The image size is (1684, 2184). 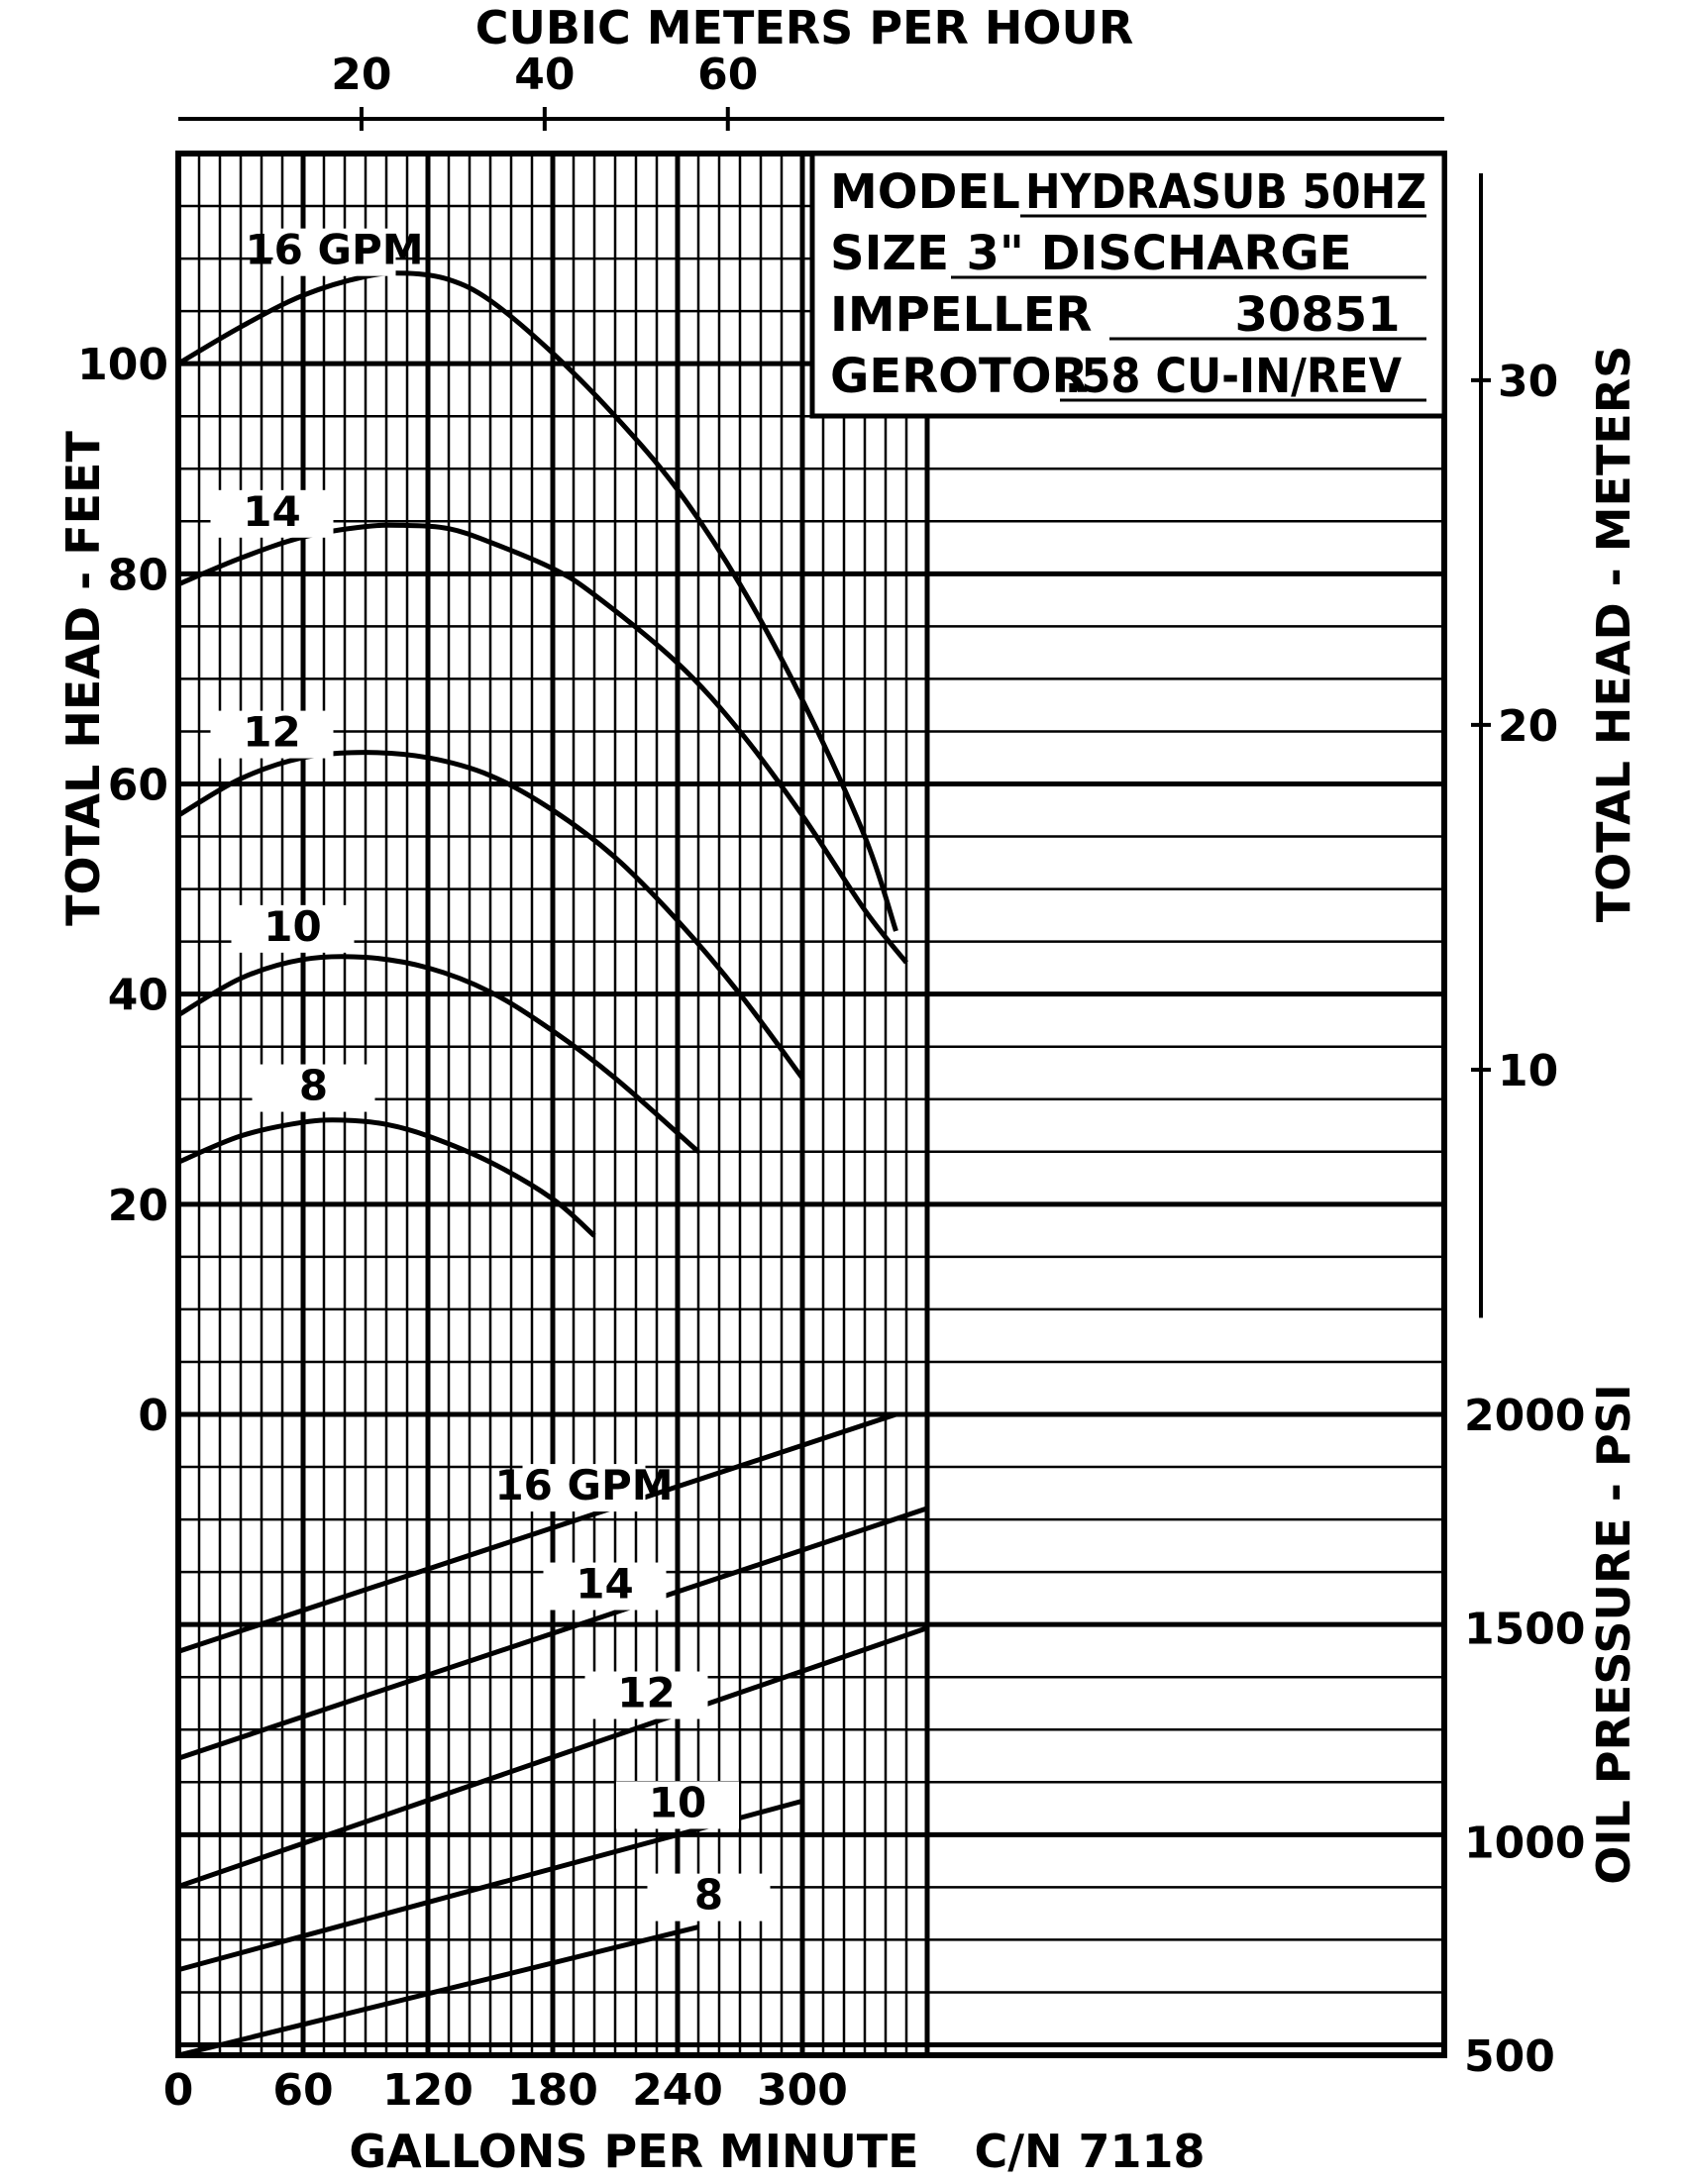 What do you see at coordinates (153, 1416) in the screenshot?
I see `y-tick-label-feet: 0` at bounding box center [153, 1416].